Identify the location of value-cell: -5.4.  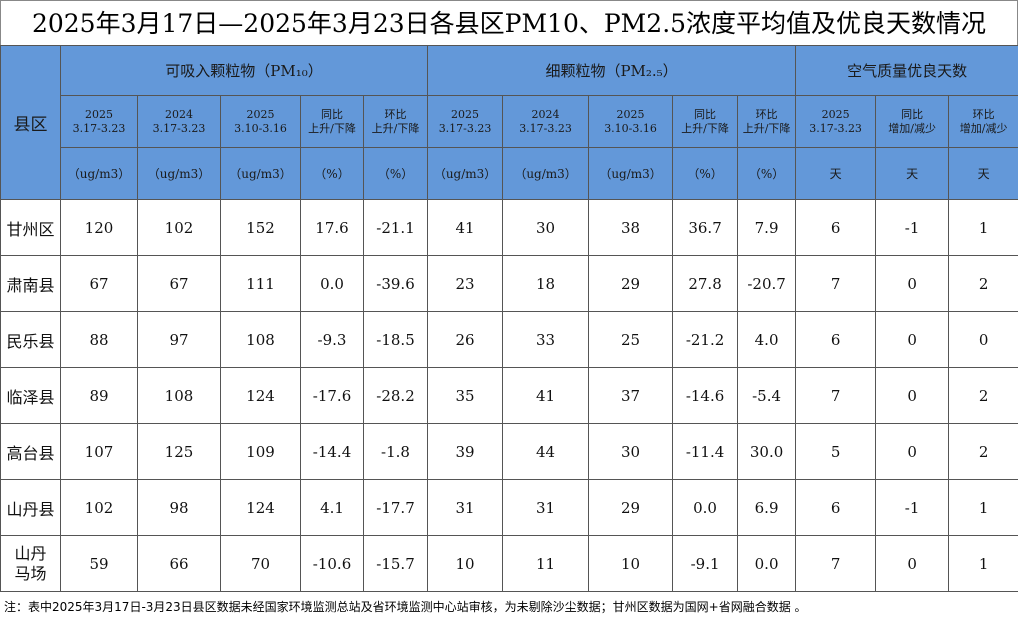
(767, 396).